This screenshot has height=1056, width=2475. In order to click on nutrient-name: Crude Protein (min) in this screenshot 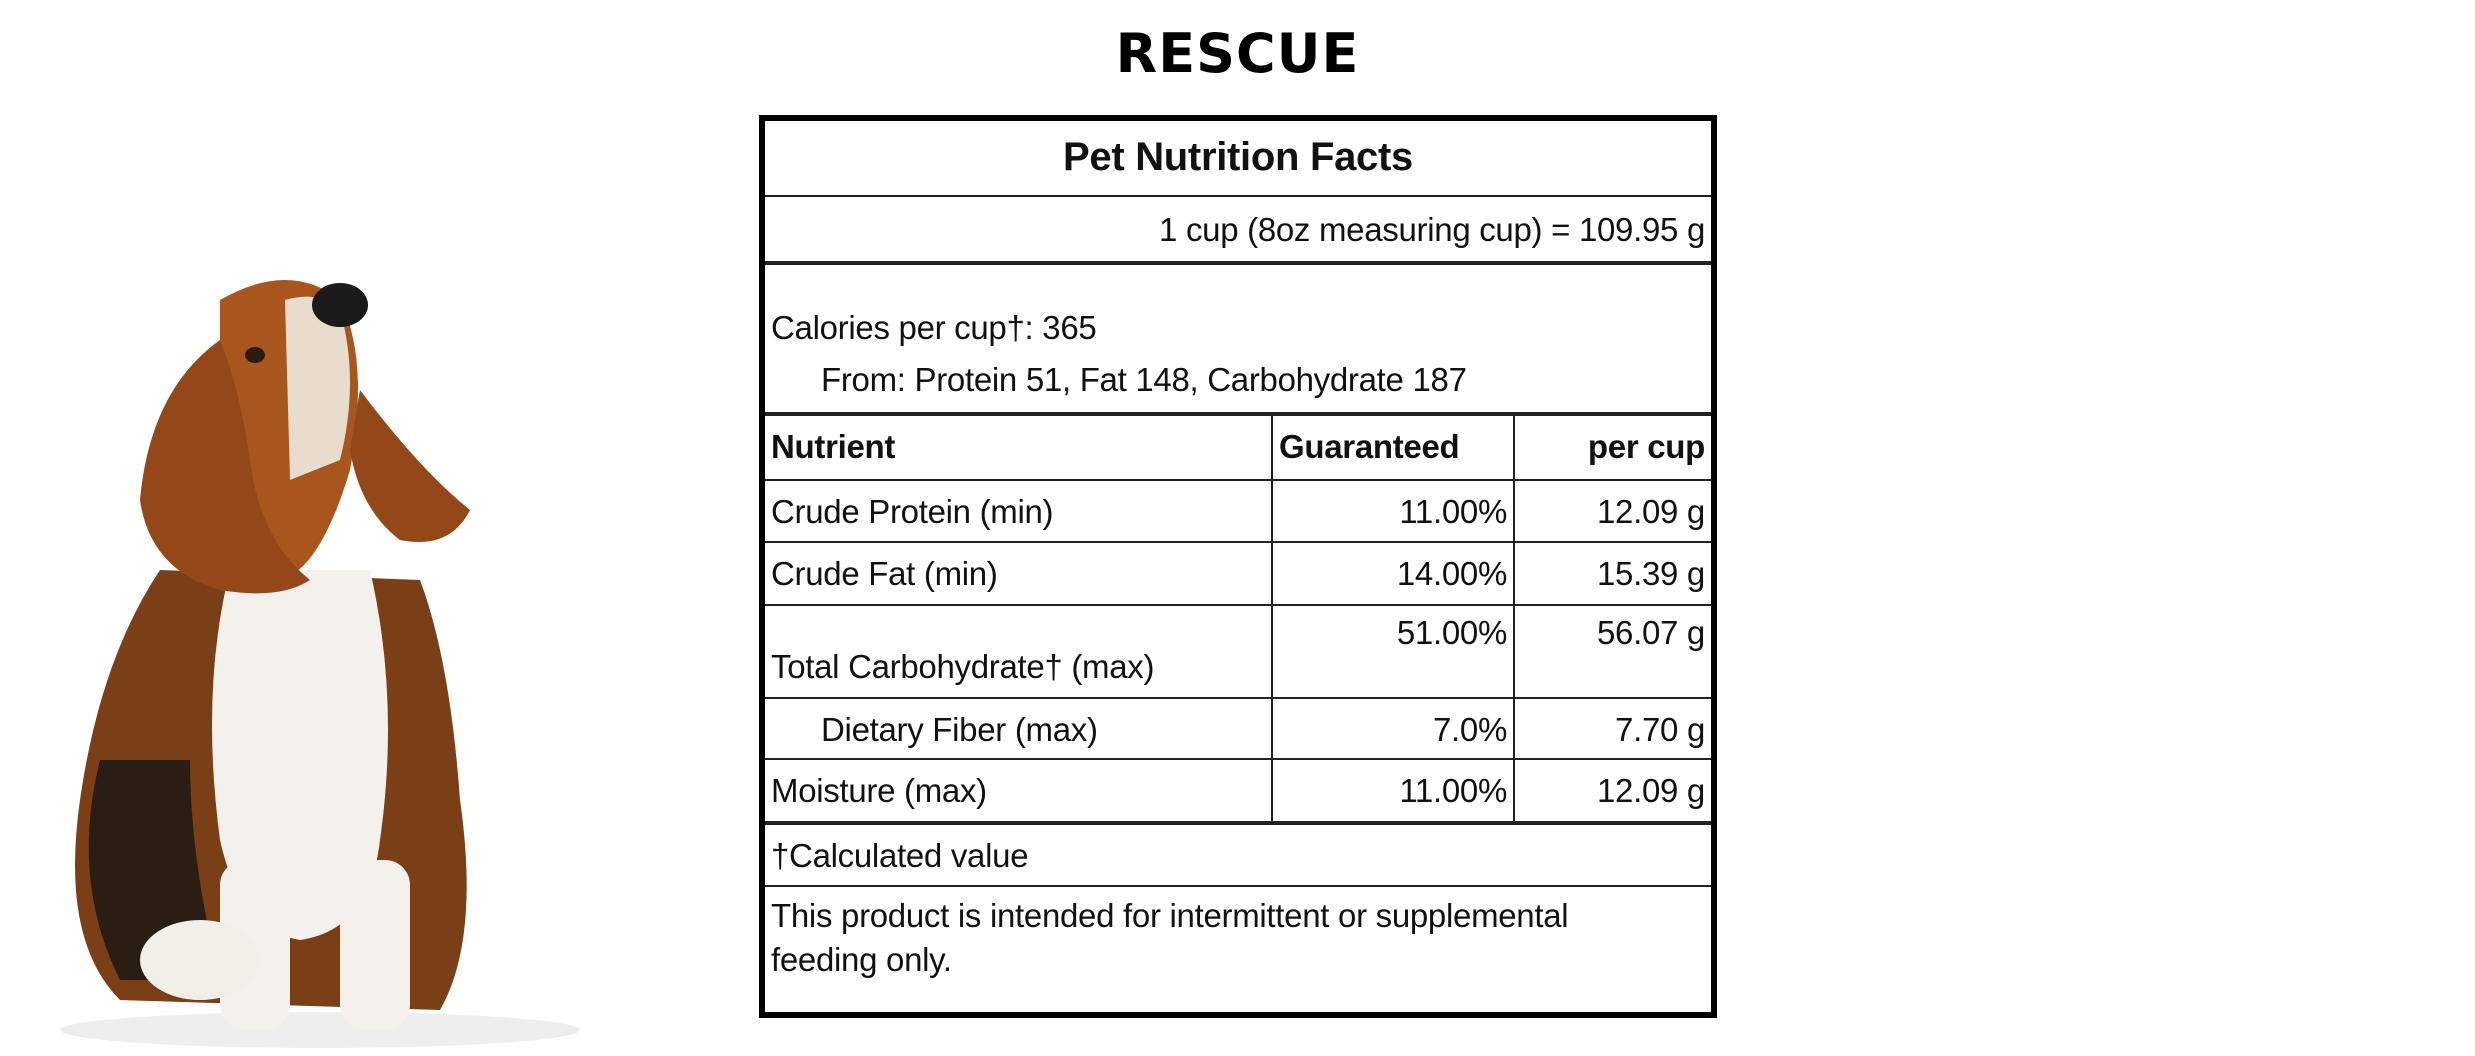, I will do `click(912, 511)`.